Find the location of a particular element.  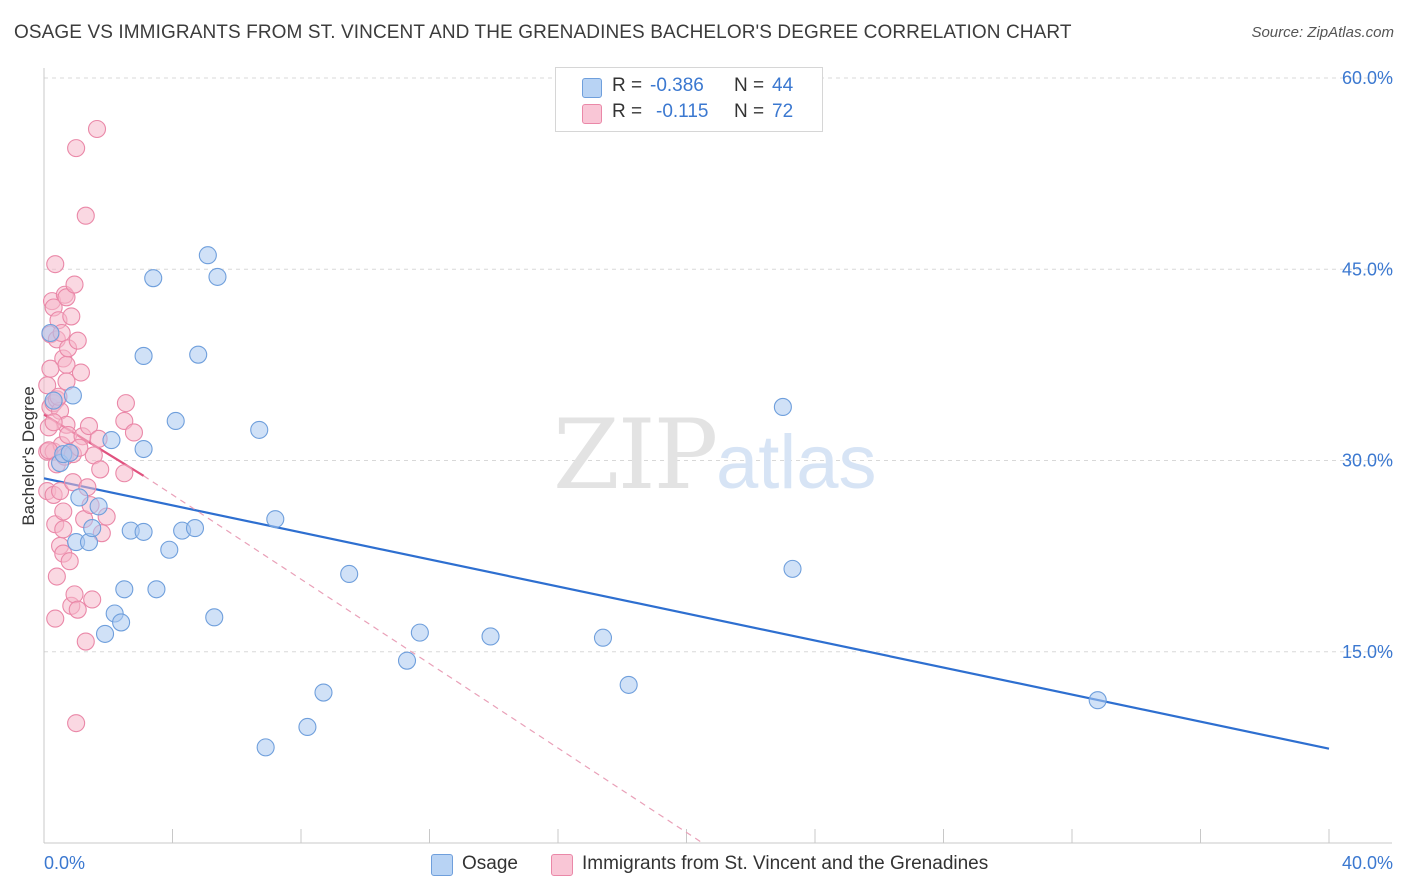

x-ticks is located at coordinates (686, 836).